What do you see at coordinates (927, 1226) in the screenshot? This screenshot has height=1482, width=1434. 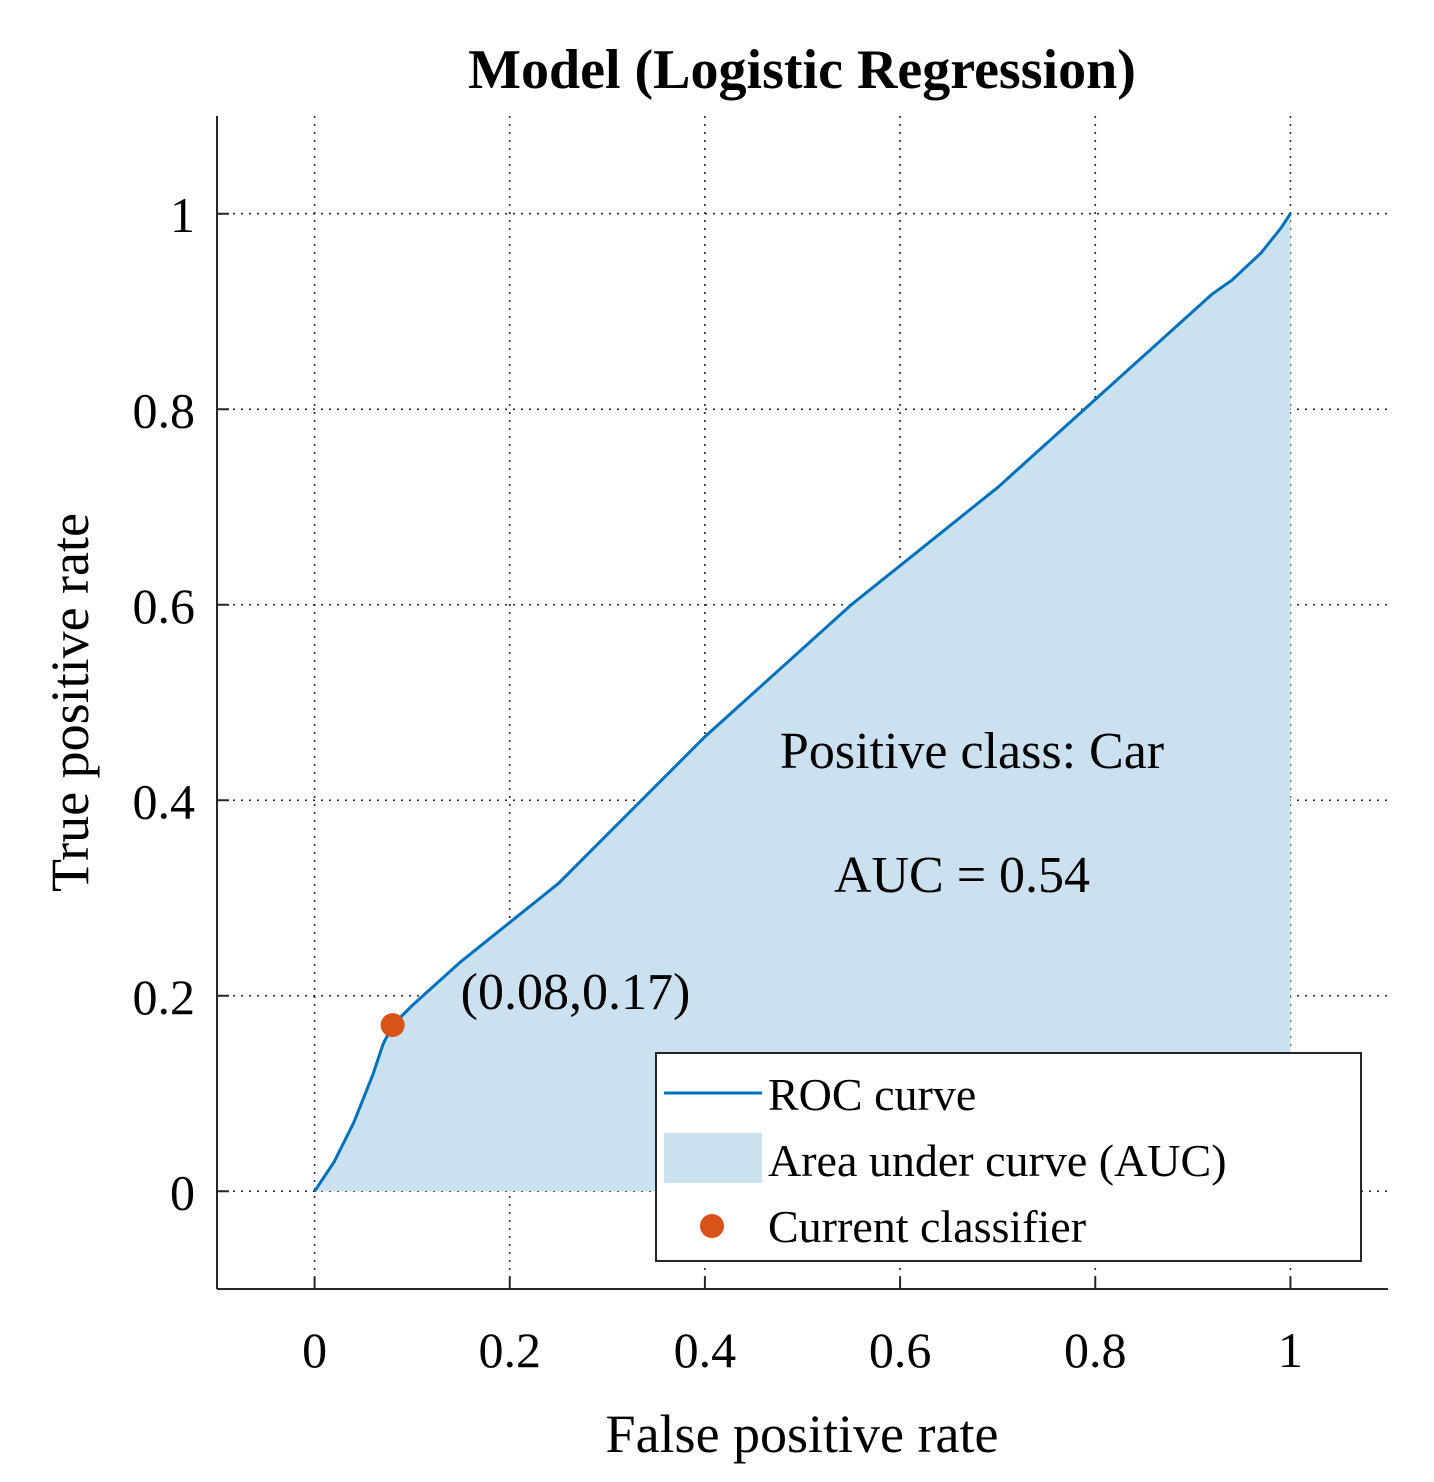 I see `legend-entry-classifier: Current classifier` at bounding box center [927, 1226].